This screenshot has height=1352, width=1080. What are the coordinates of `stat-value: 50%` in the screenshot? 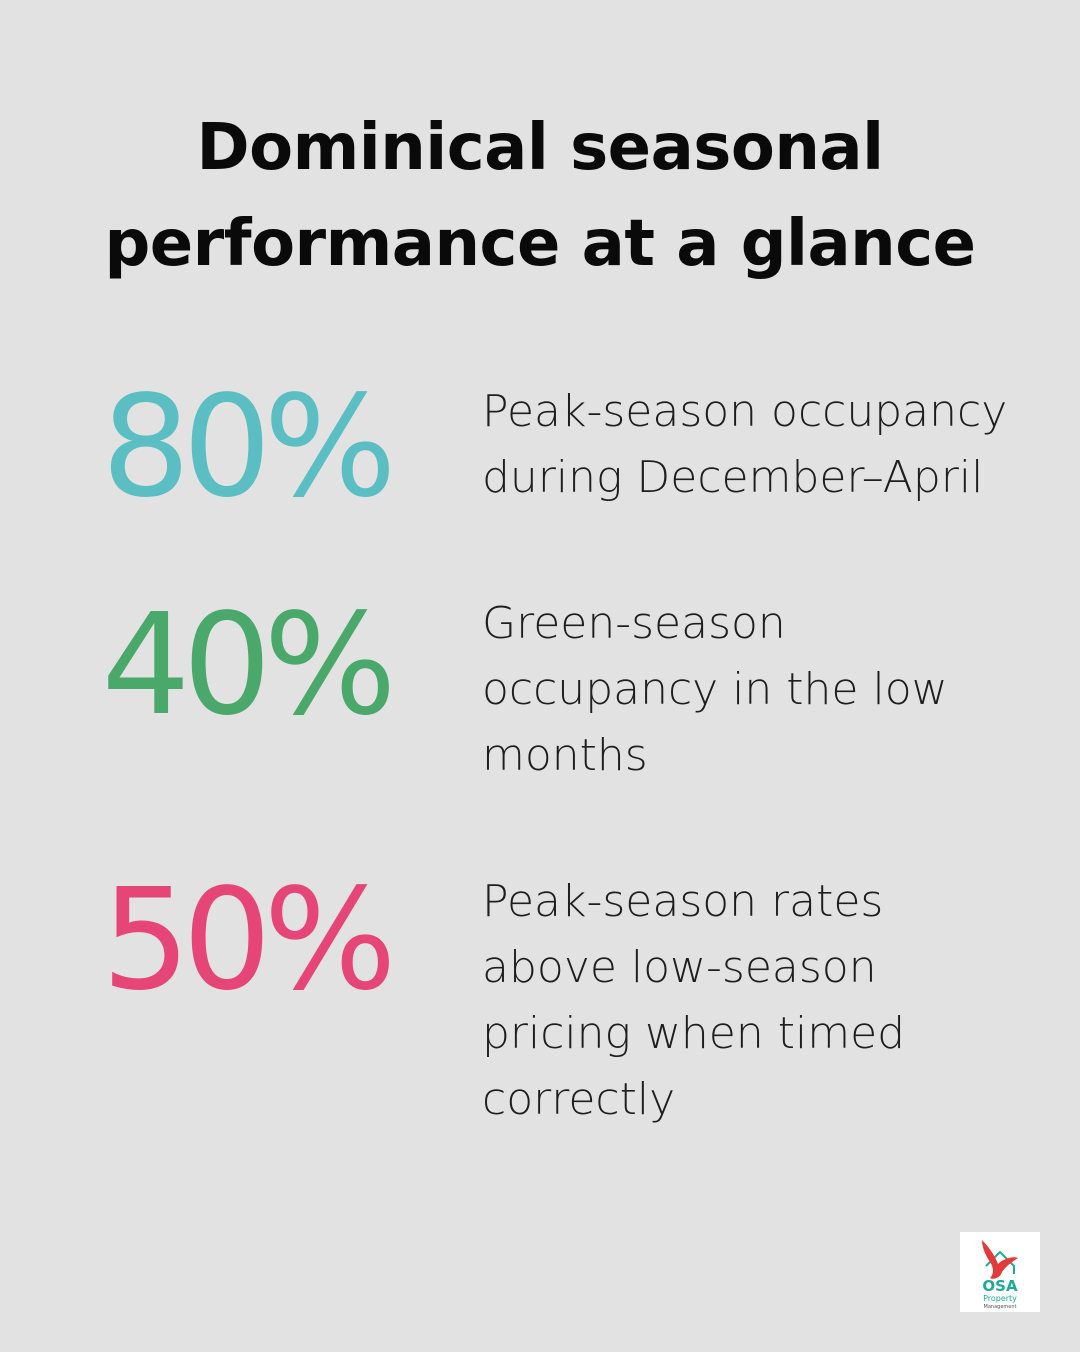 It's located at (248, 940).